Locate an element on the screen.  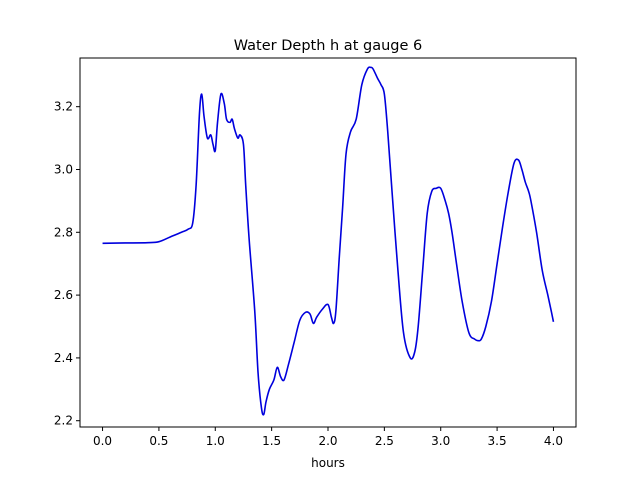
y-tick-label: 2.2 is located at coordinates (63, 421).